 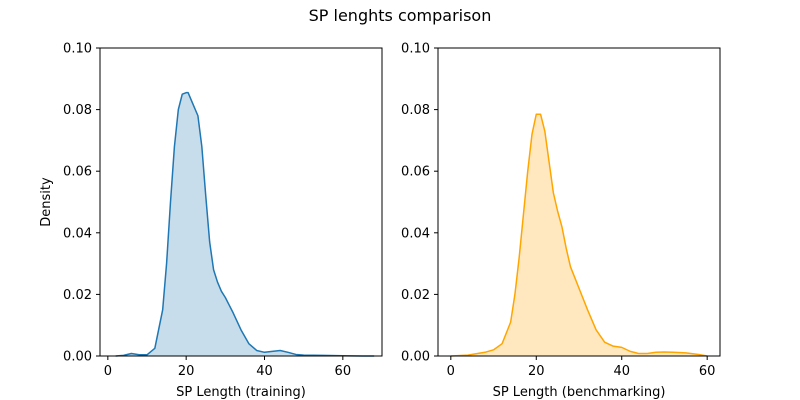 I want to click on figure-title: SP lenghts comparison, so click(x=400, y=15).